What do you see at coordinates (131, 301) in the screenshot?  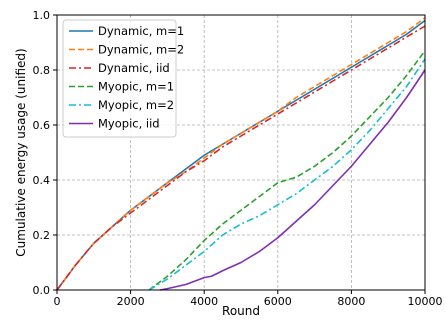 I see `x-tick-label: 2000` at bounding box center [131, 301].